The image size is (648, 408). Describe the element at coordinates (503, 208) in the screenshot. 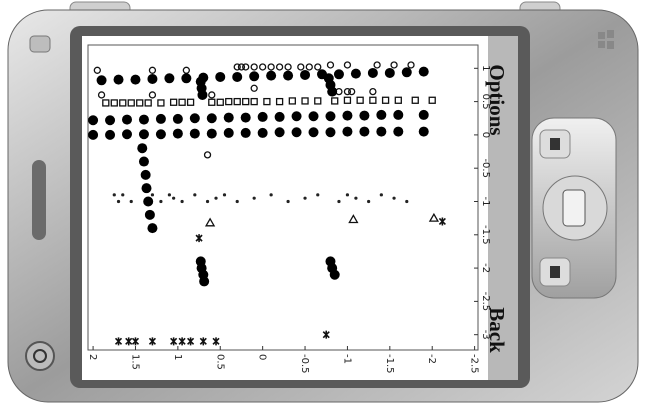

I see `softkey-bar` at that location.